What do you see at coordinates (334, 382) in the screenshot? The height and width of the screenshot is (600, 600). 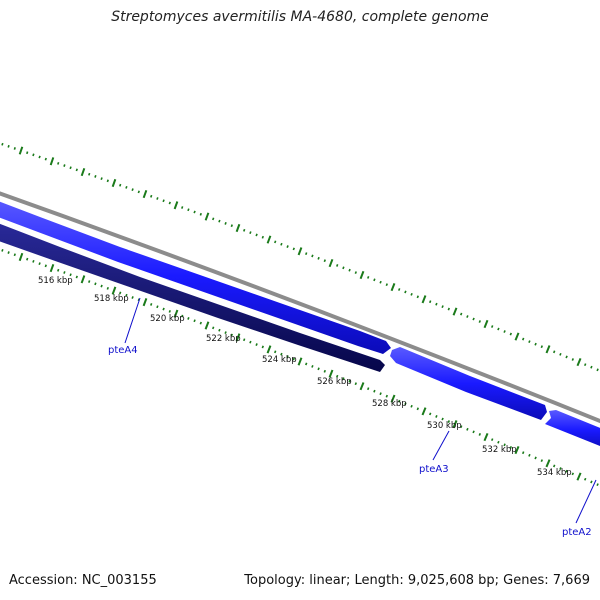 I see `scale-label-526: 526 kbp` at bounding box center [334, 382].